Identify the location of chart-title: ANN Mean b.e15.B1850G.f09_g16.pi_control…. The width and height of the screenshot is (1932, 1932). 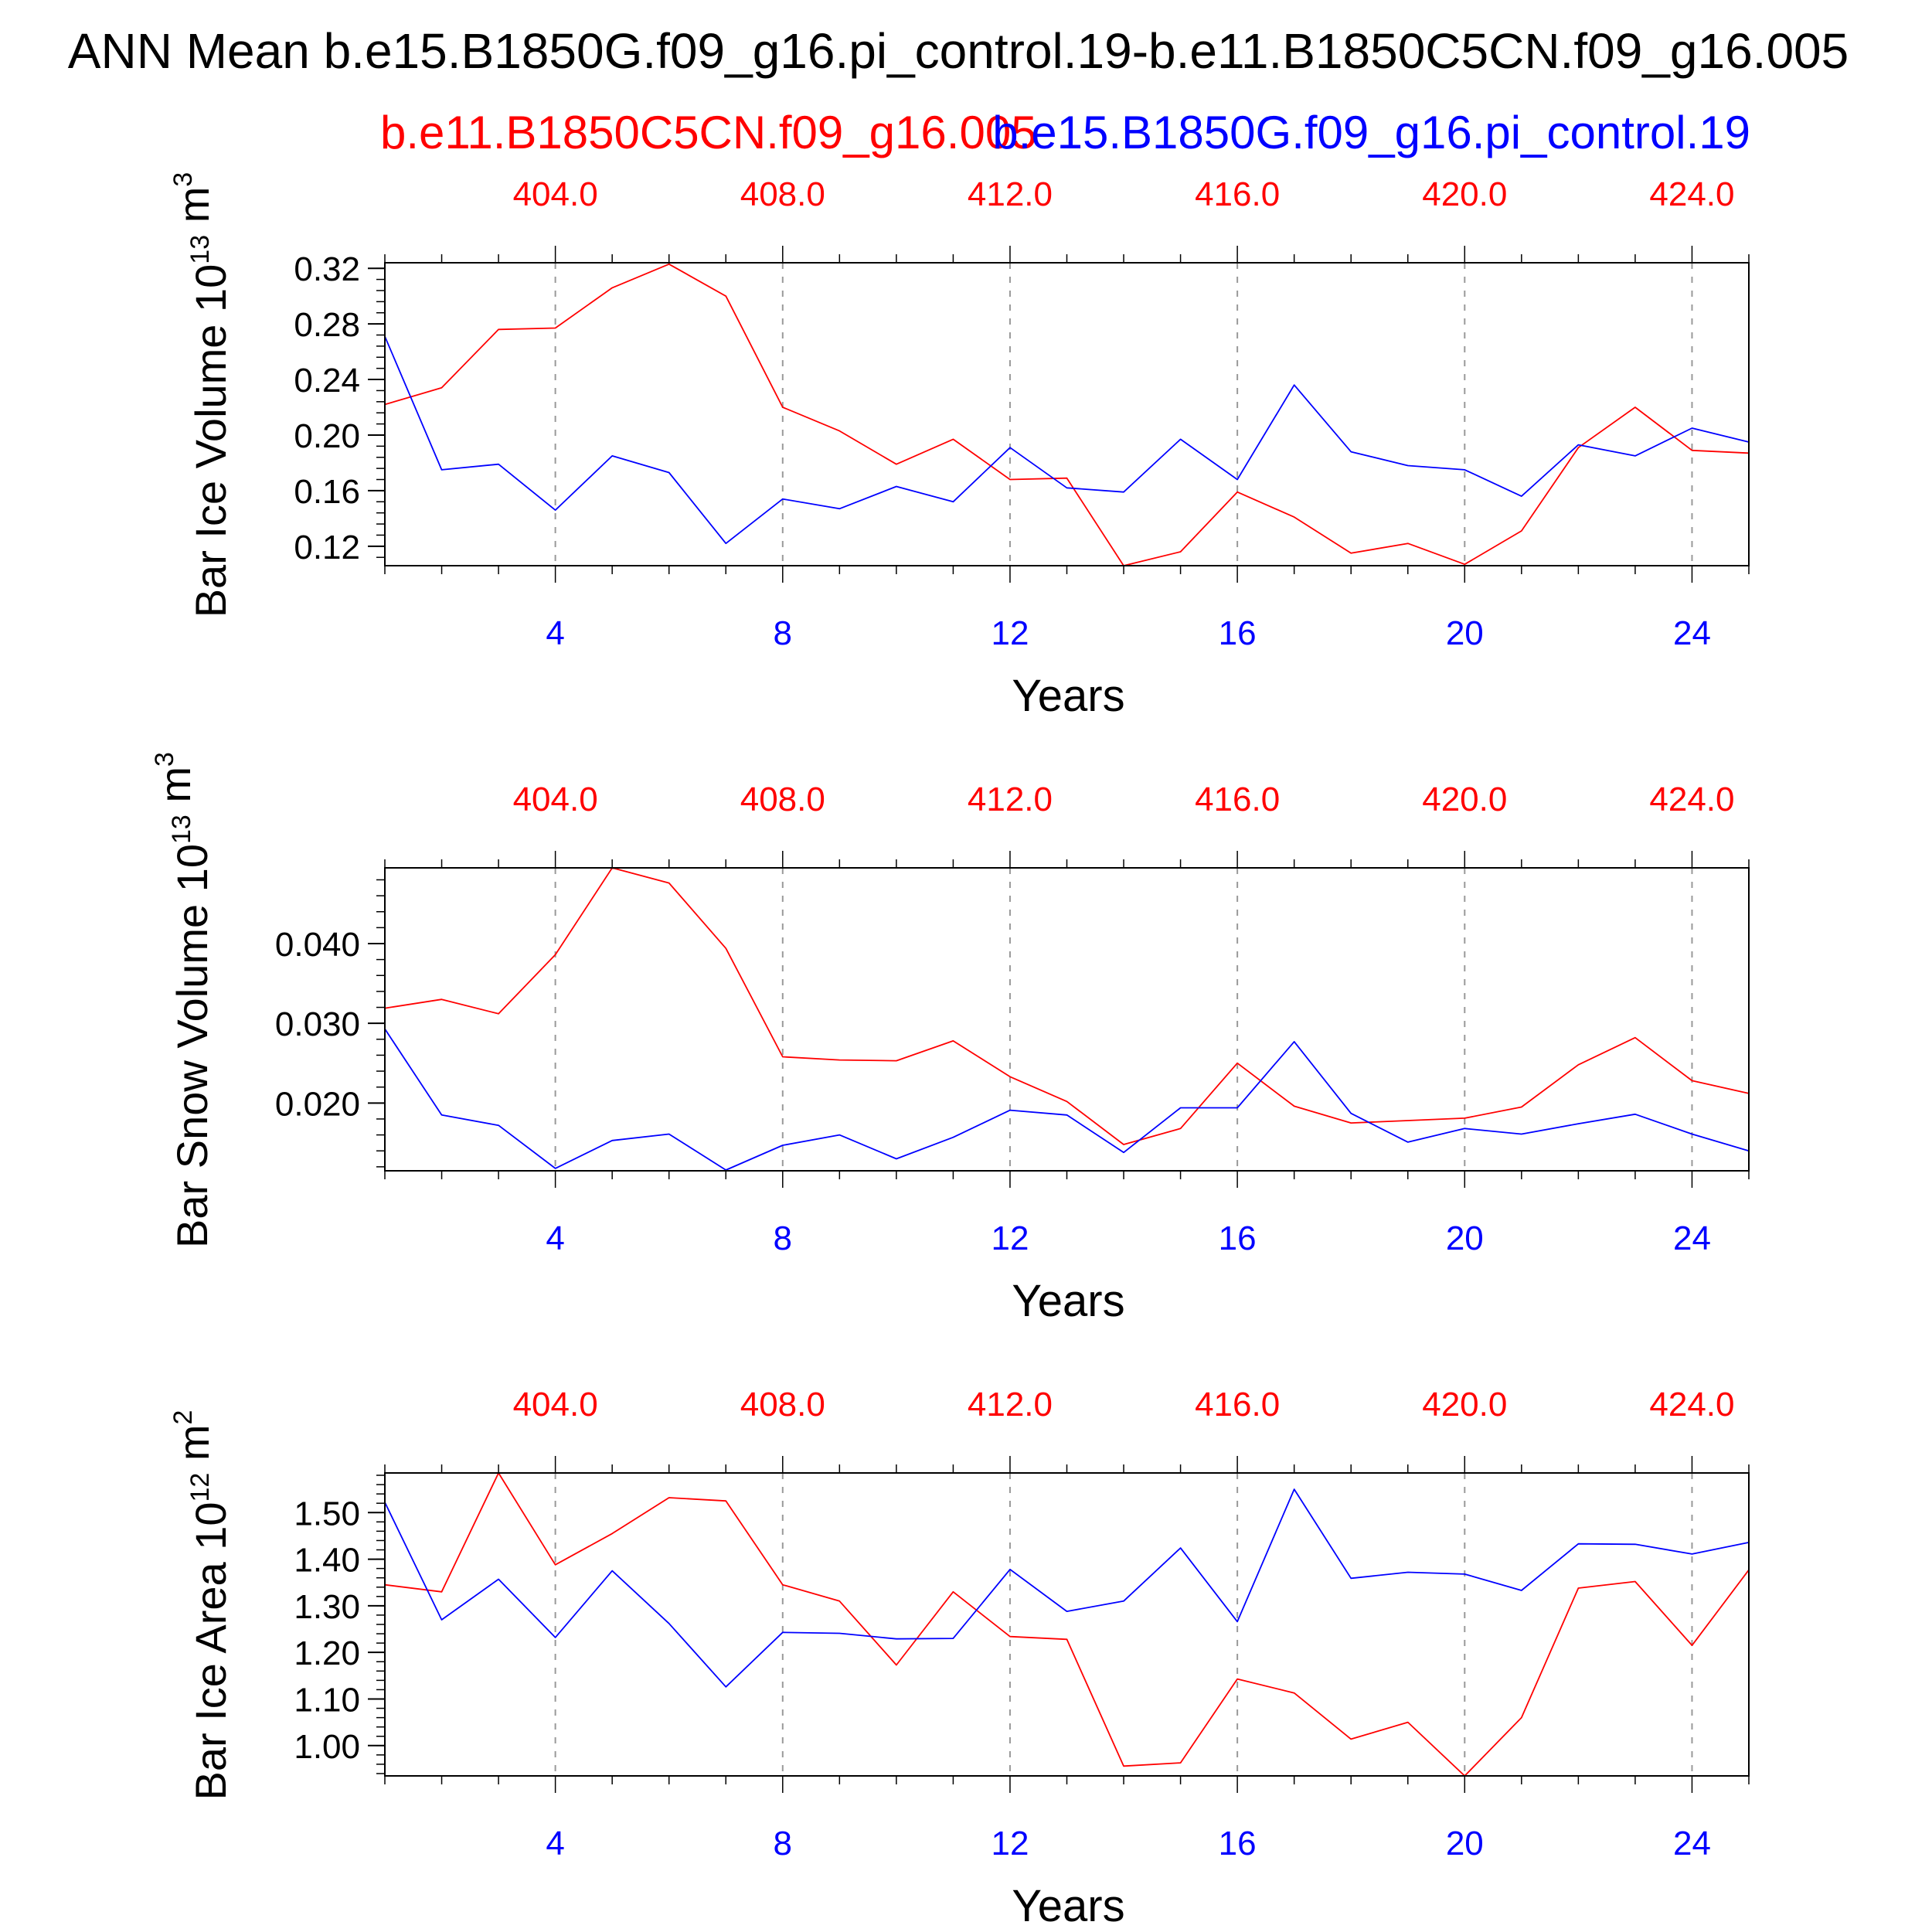
(958, 51).